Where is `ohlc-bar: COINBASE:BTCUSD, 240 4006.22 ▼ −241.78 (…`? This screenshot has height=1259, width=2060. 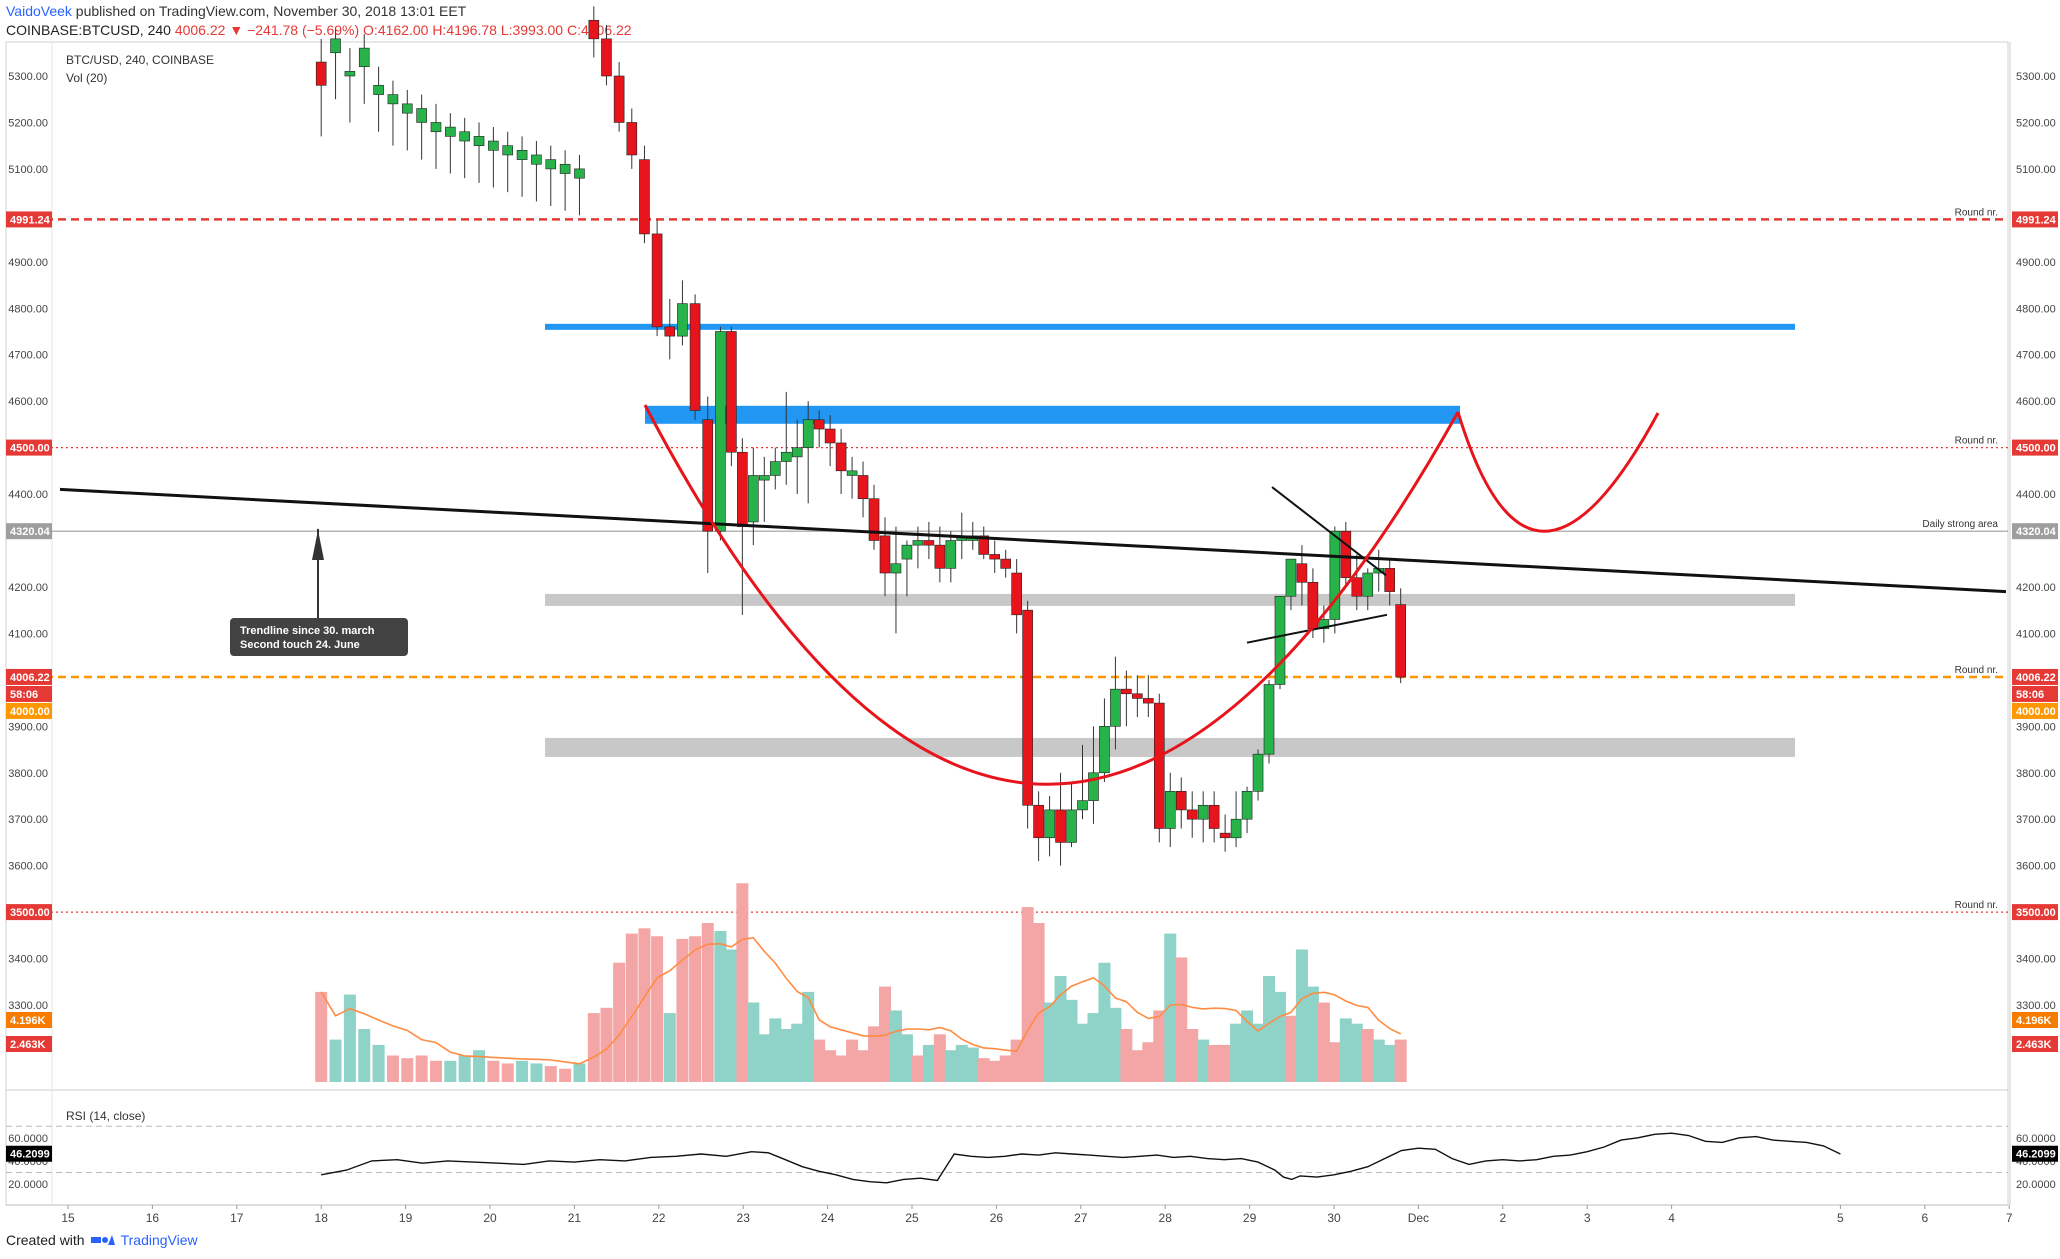 ohlc-bar: COINBASE:BTCUSD, 240 4006.22 ▼ −241.78 (… is located at coordinates (319, 30).